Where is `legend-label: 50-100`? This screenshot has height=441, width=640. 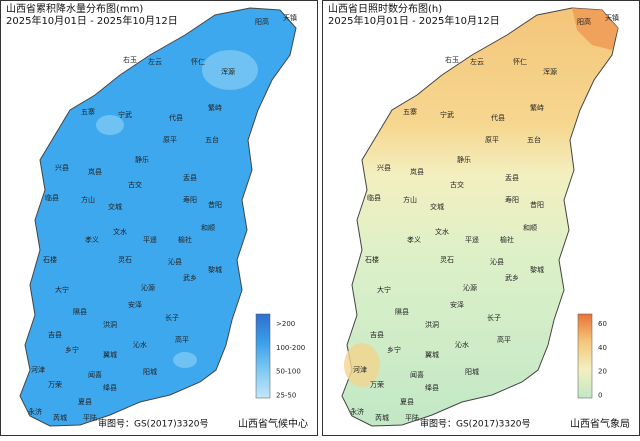 legend-label: 50-100 is located at coordinates (288, 372).